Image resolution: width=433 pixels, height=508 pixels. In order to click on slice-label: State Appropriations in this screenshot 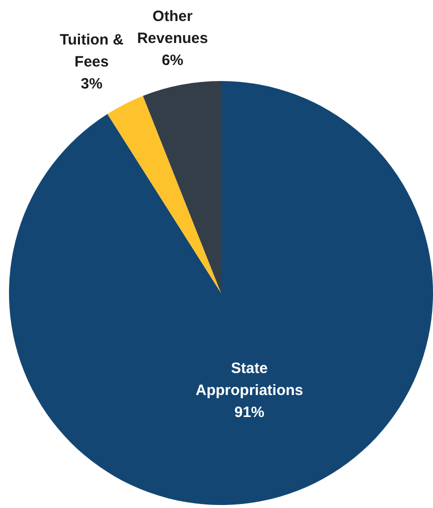, I will do `click(250, 379)`.